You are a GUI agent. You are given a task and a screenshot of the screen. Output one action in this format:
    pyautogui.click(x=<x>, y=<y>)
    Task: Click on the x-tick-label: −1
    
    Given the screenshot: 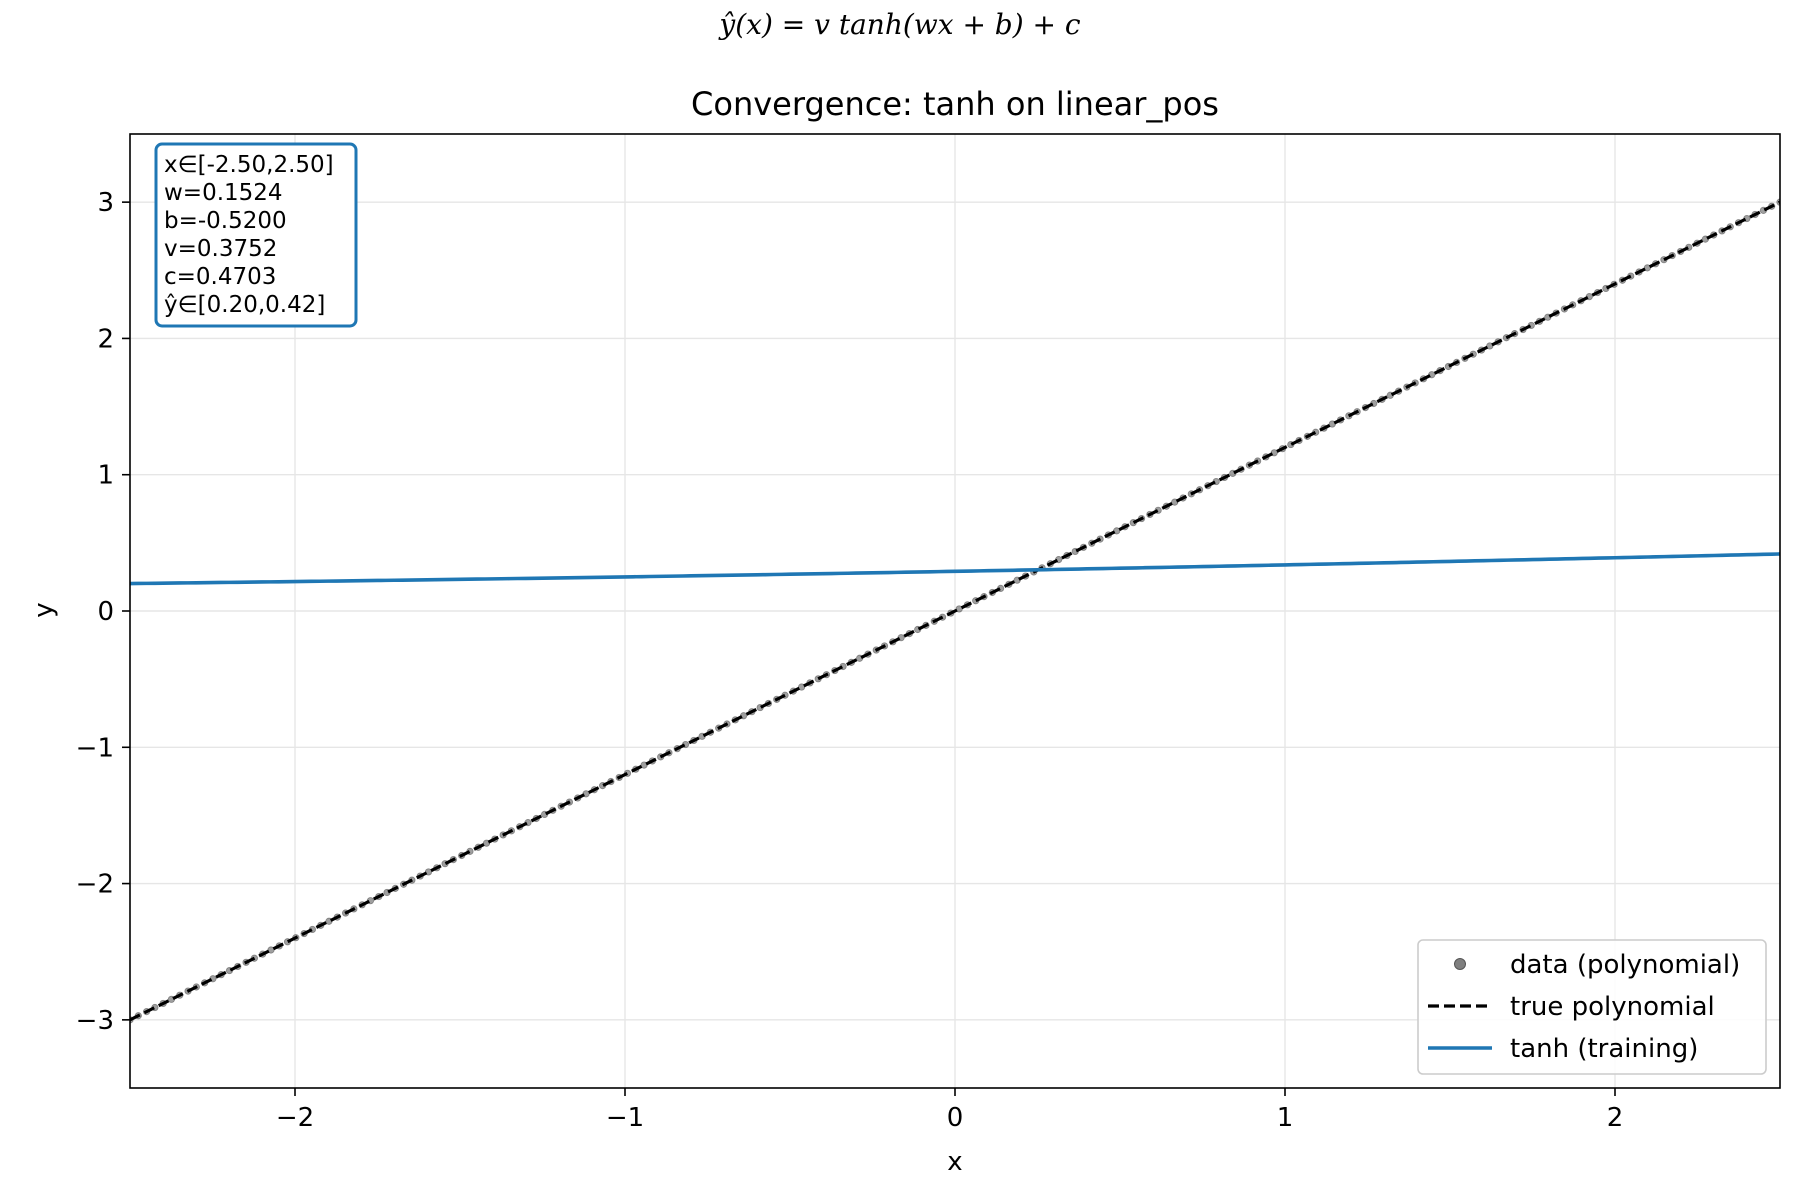 What is the action you would take?
    pyautogui.click(x=625, y=1118)
    